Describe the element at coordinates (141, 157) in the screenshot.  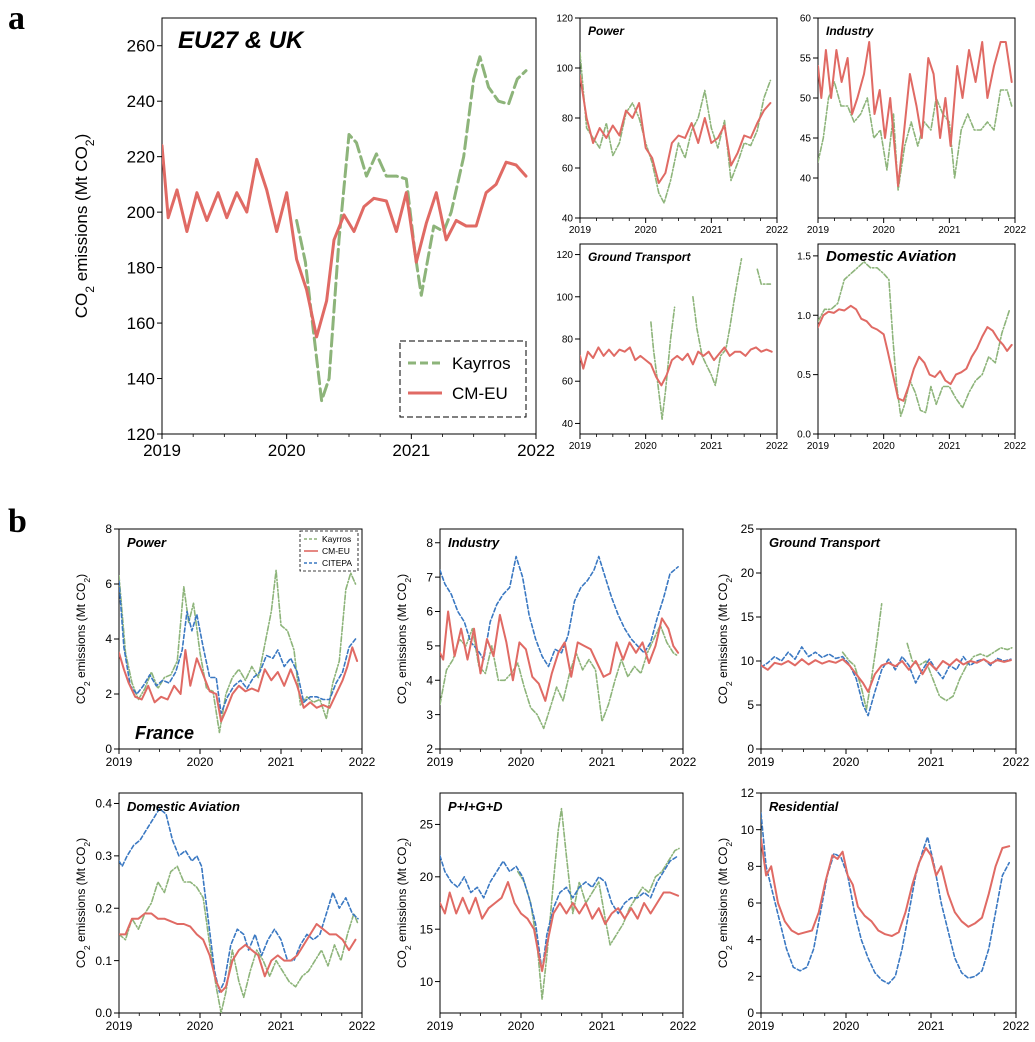
I see `y-tick-label: 220` at that location.